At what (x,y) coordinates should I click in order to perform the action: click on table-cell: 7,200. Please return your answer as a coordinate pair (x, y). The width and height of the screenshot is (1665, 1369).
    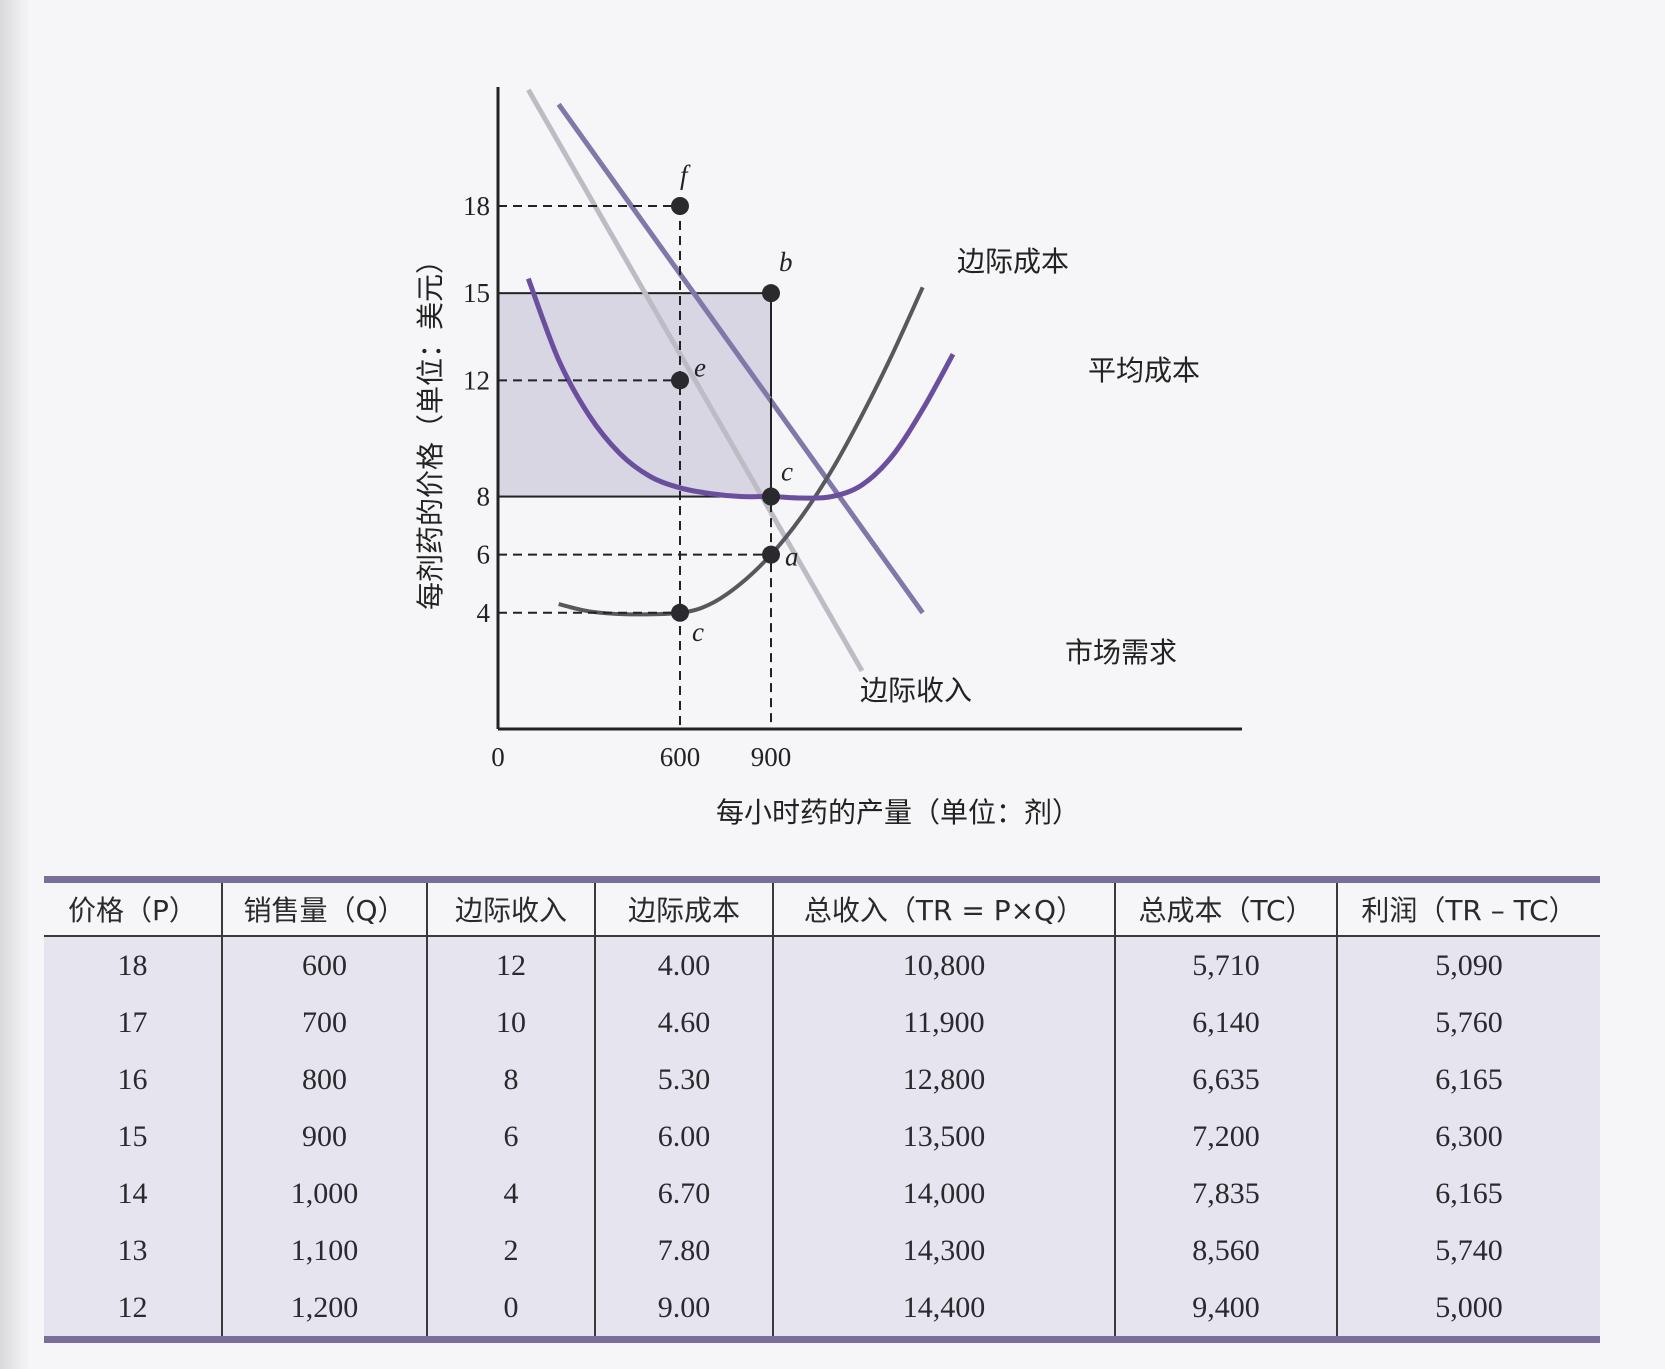
    Looking at the image, I should click on (1225, 1136).